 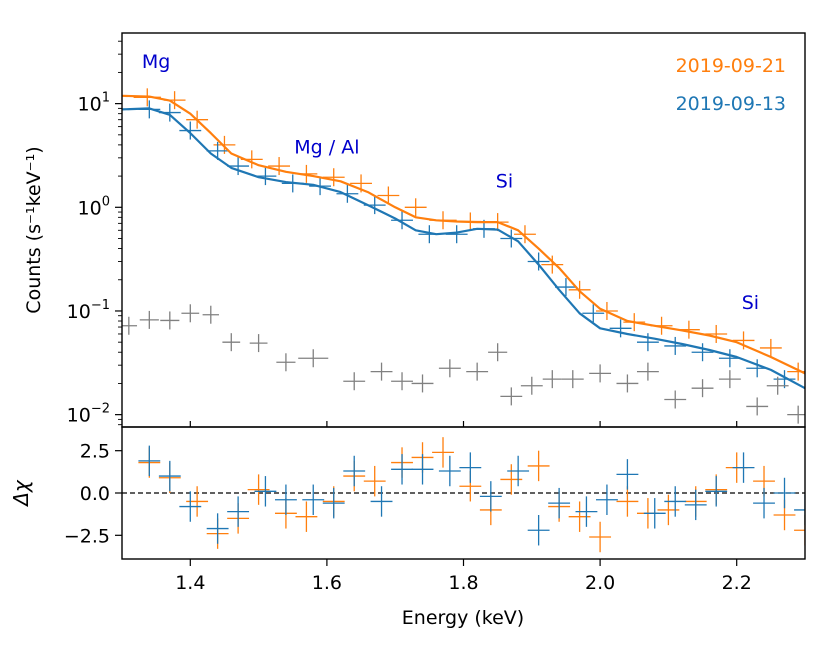 I want to click on residuals-x-ticks: 1.4 1.6 1.8 2.0 2.2, so click(x=463, y=576).